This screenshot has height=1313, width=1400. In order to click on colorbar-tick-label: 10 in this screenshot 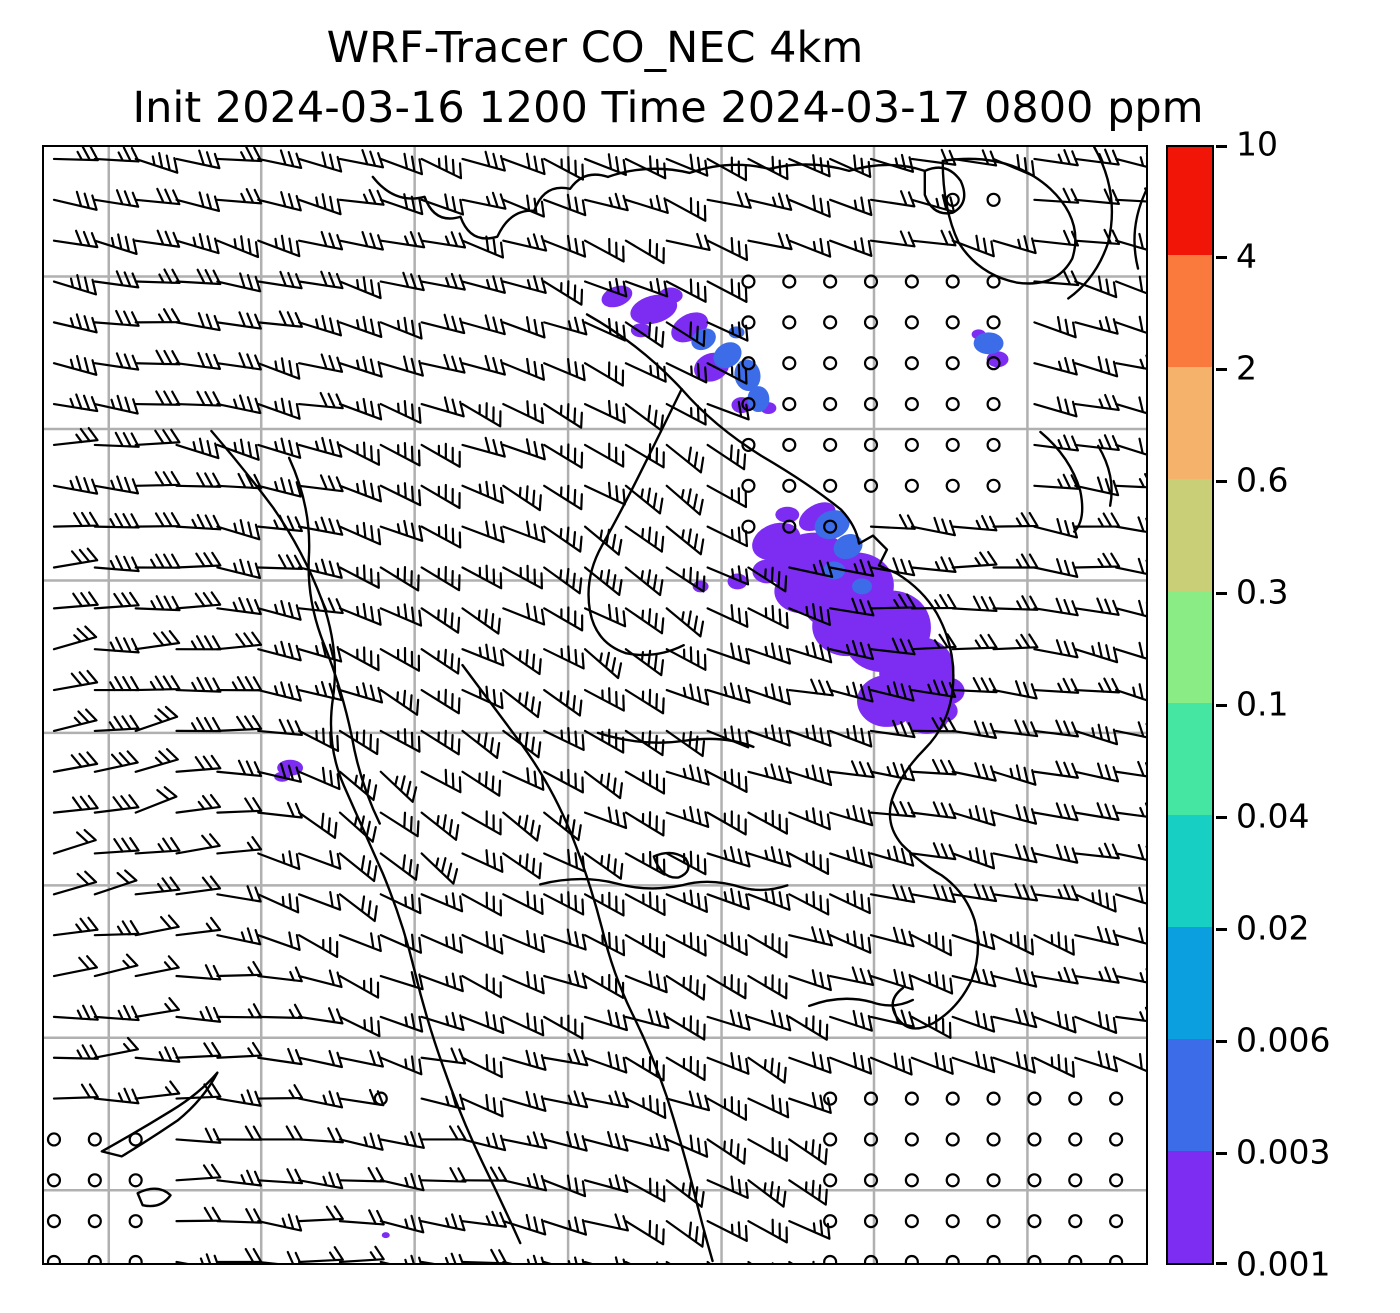, I will do `click(1257, 144)`.